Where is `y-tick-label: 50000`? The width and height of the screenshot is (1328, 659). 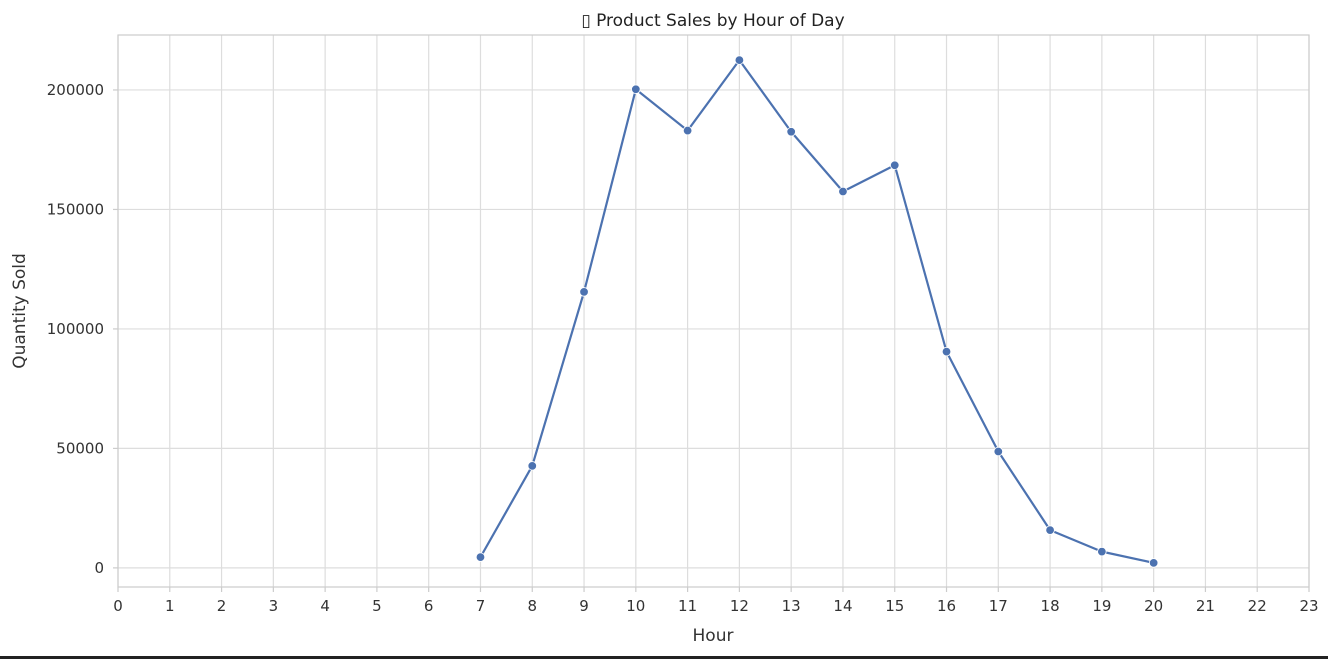
y-tick-label: 50000 is located at coordinates (80, 448).